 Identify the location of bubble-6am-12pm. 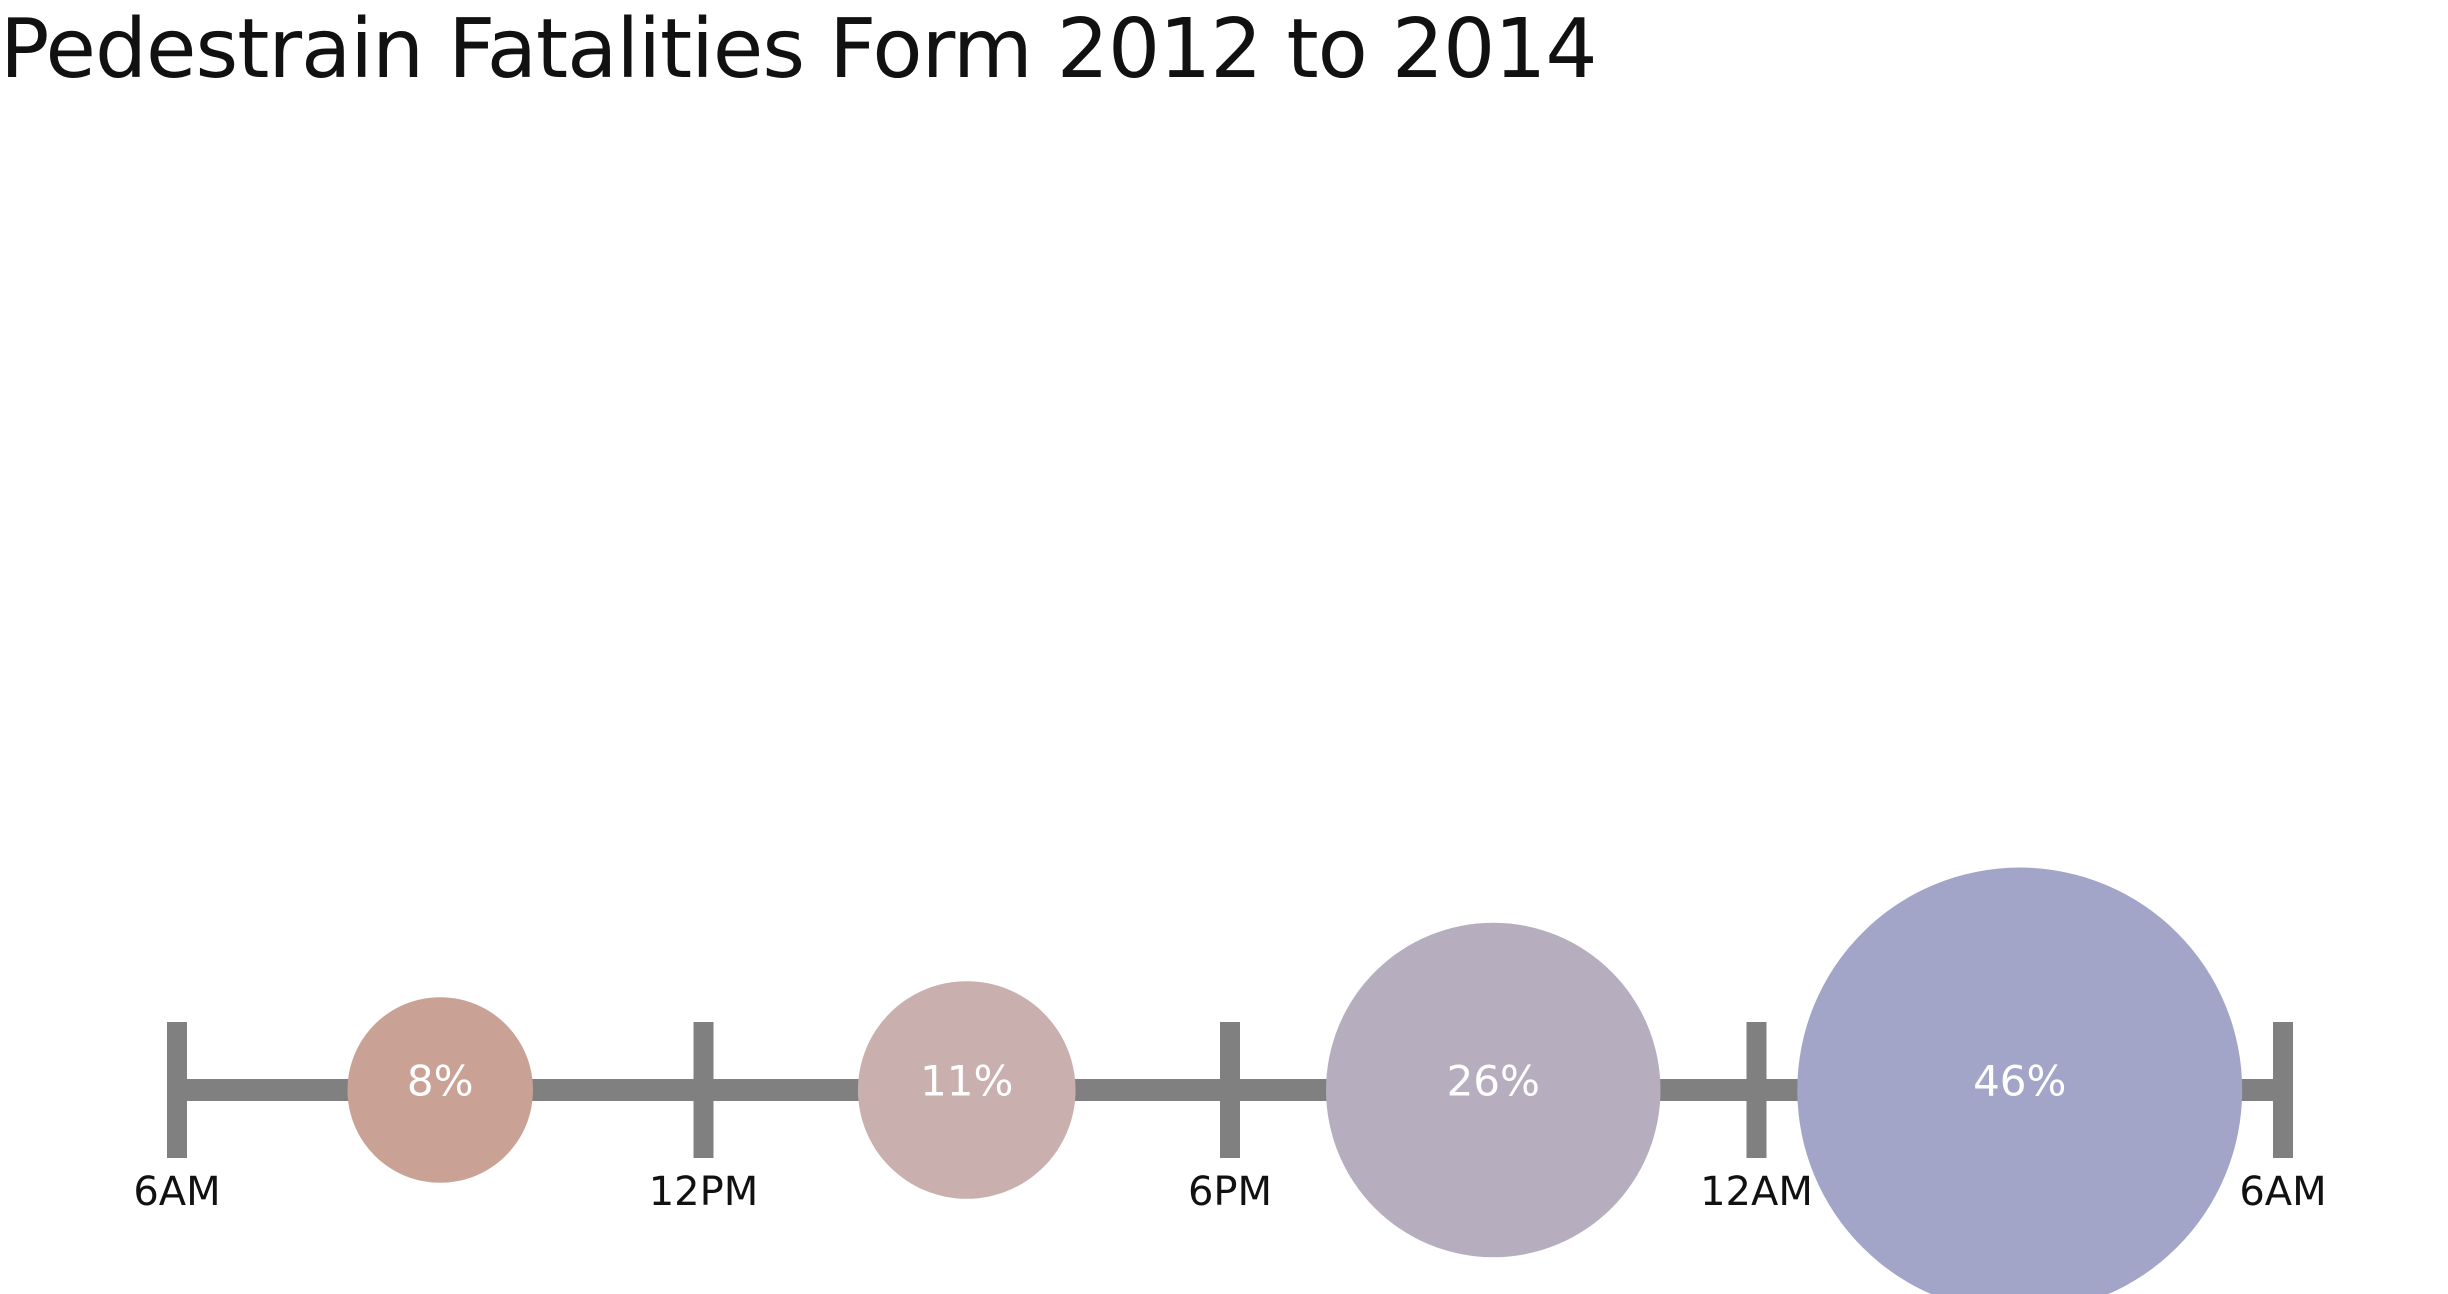
(440, 1090).